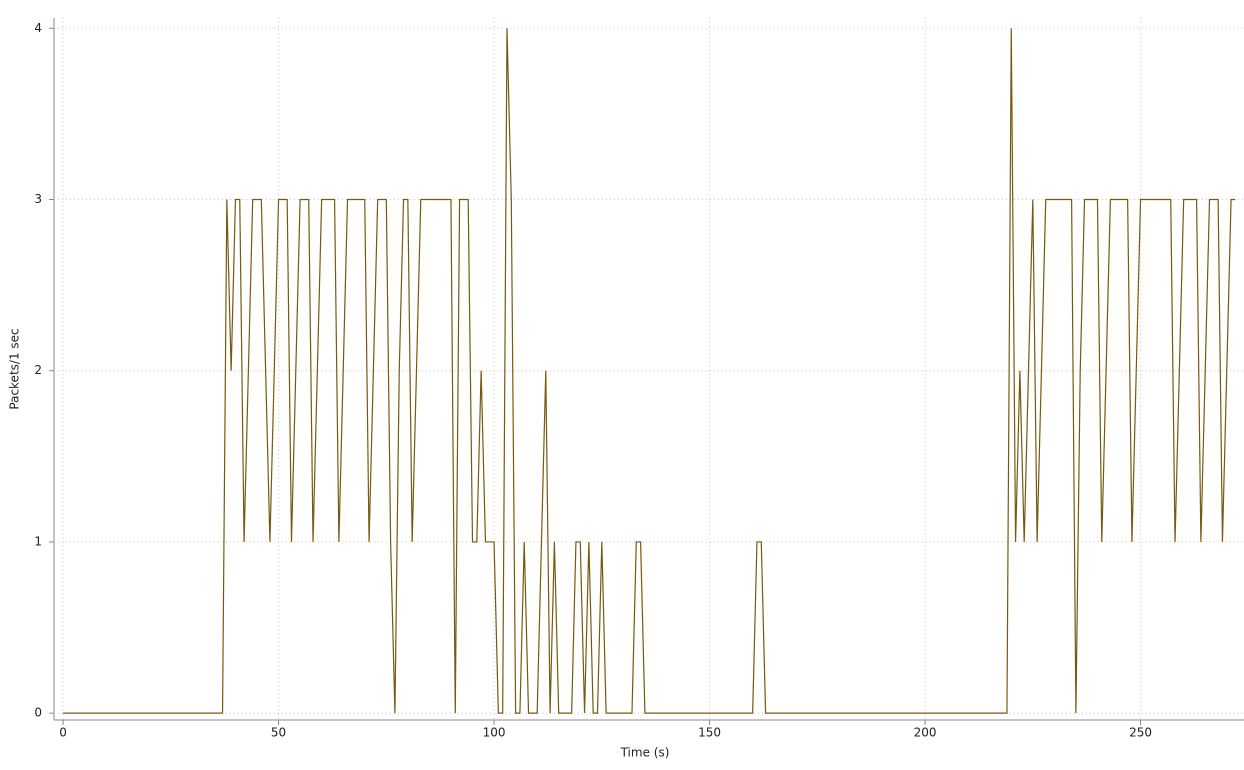 The image size is (1244, 770). I want to click on x-tick-label: 0, so click(63, 733).